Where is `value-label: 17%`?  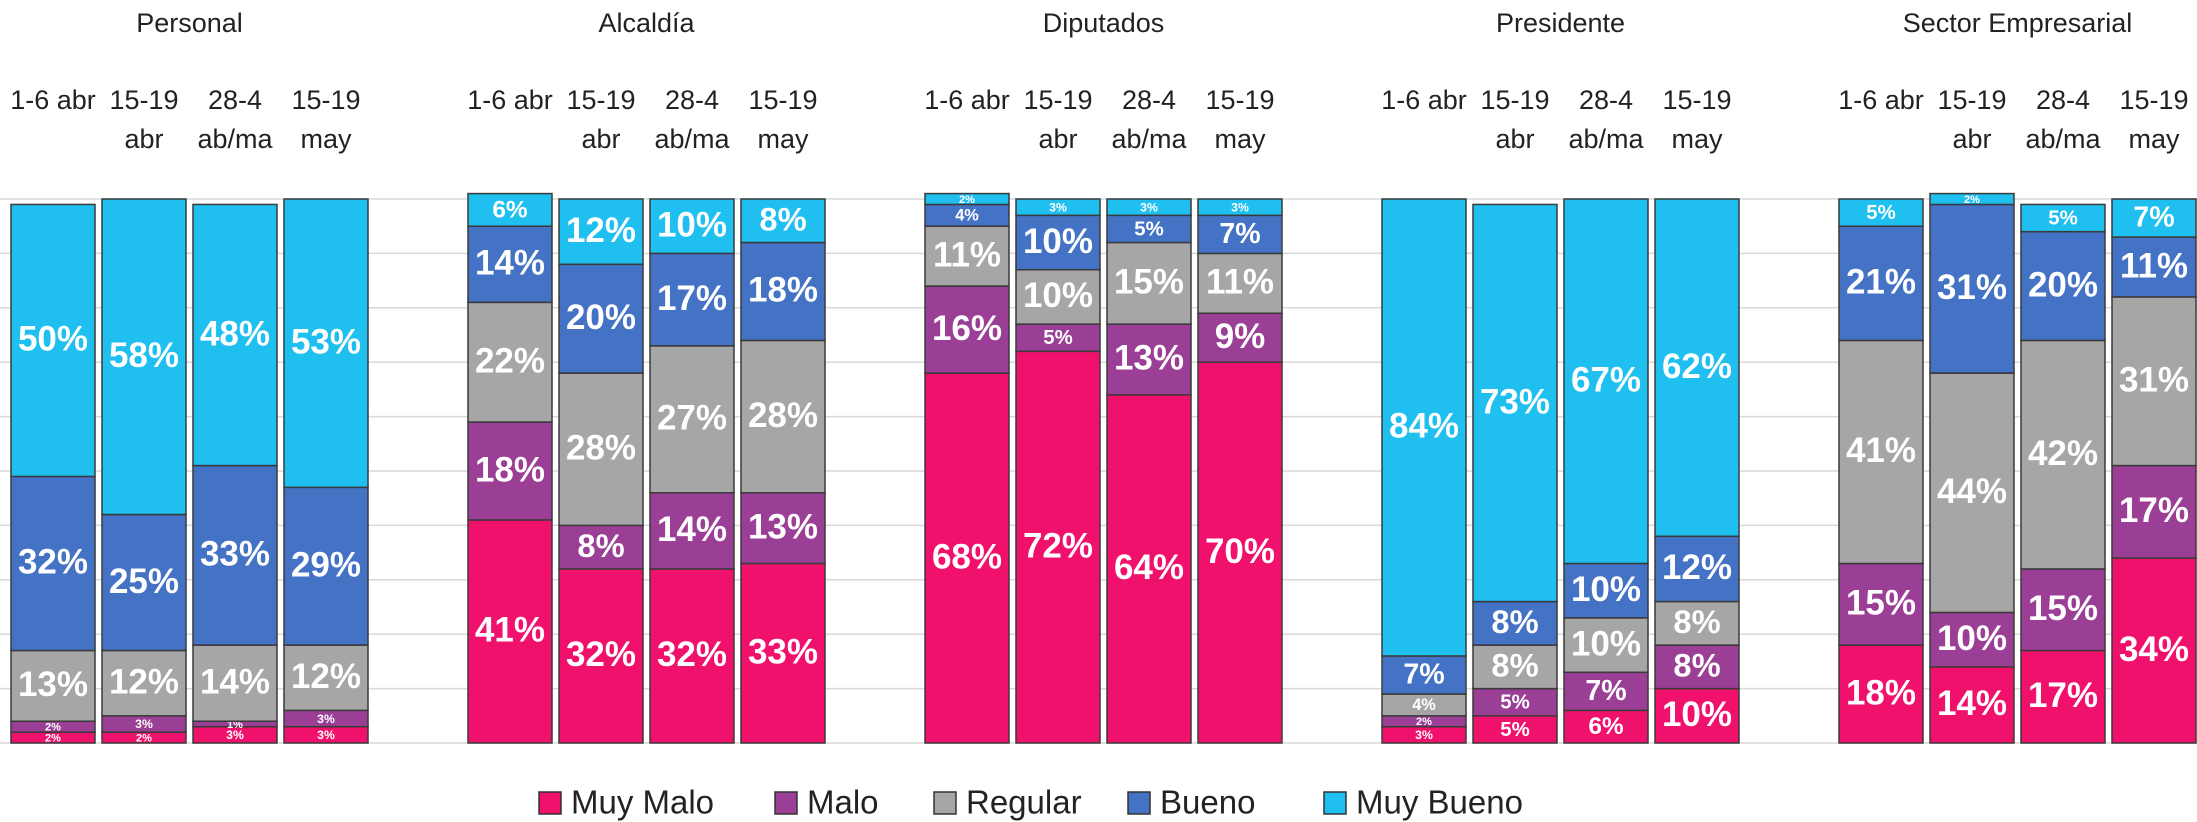 value-label: 17% is located at coordinates (2154, 510).